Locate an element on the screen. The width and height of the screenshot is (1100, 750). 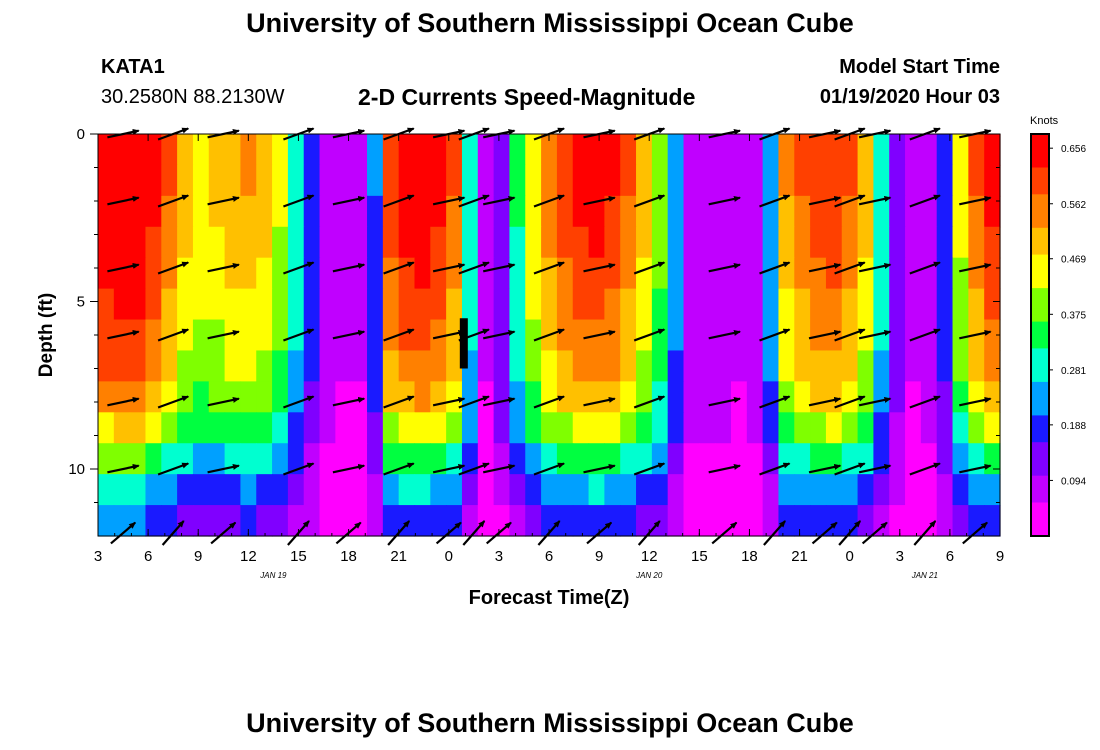
x-tick-label: 18 is located at coordinates (749, 556).